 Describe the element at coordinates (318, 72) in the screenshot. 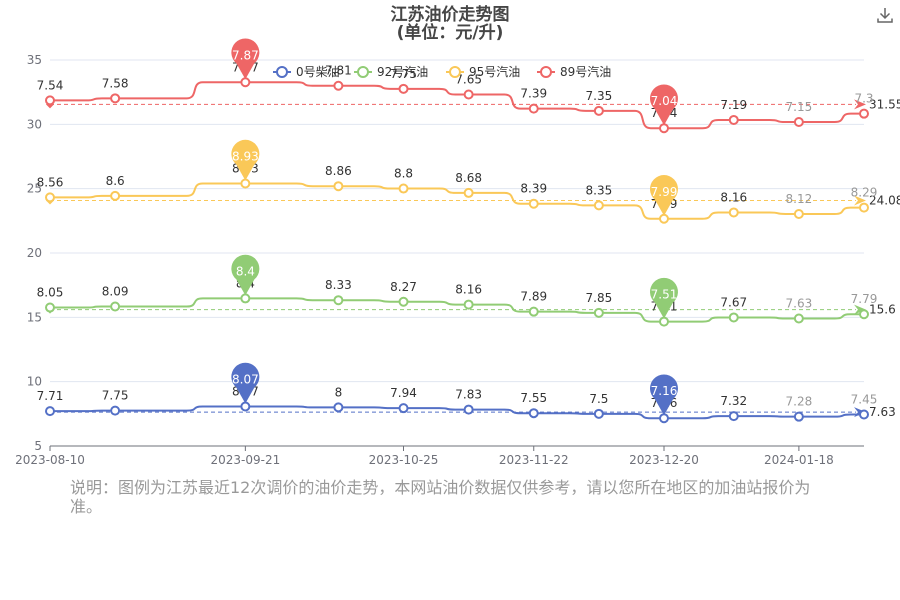

I see `legend-label: 0号柴油` at that location.